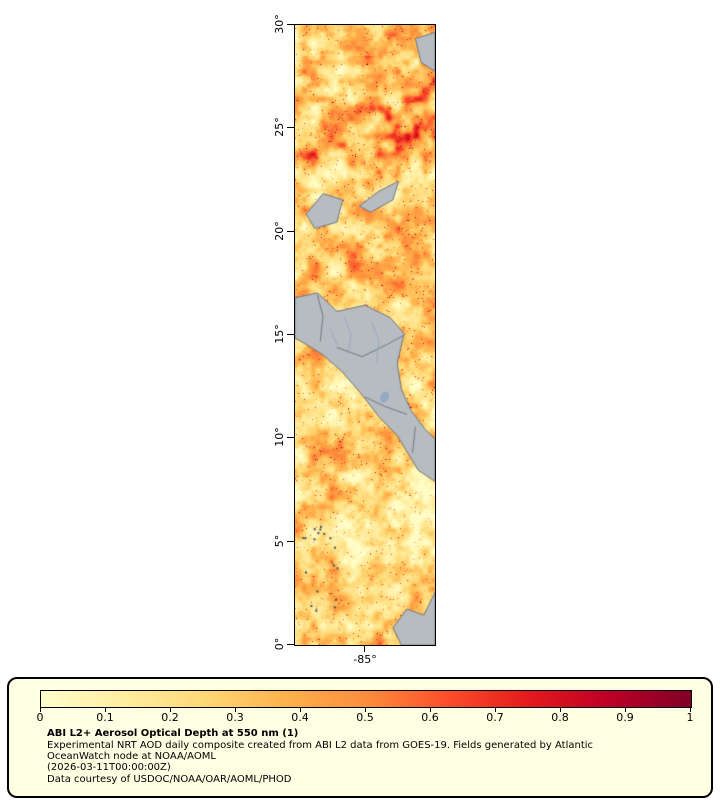 Image resolution: width=720 pixels, height=800 pixels. Describe the element at coordinates (300, 717) in the screenshot. I see `colorbar-tick-label: 0.4` at that location.